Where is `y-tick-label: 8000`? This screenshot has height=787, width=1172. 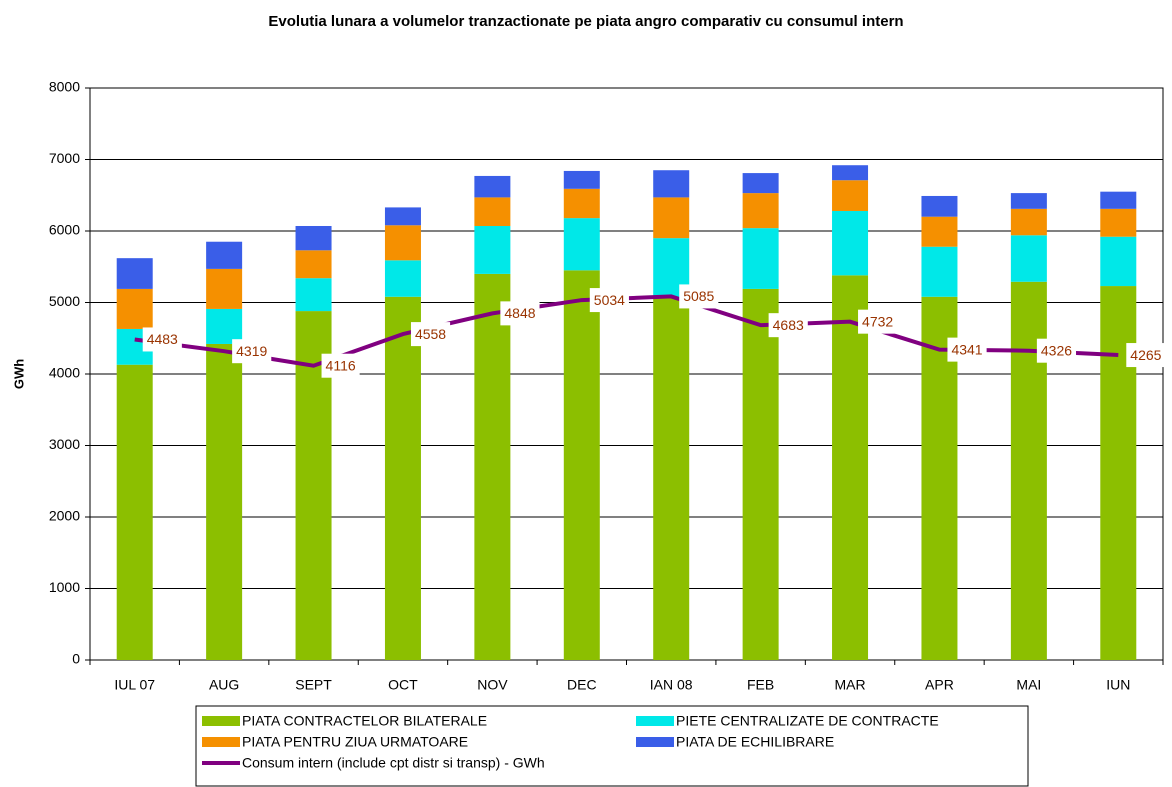 y-tick-label: 8000 is located at coordinates (64, 87).